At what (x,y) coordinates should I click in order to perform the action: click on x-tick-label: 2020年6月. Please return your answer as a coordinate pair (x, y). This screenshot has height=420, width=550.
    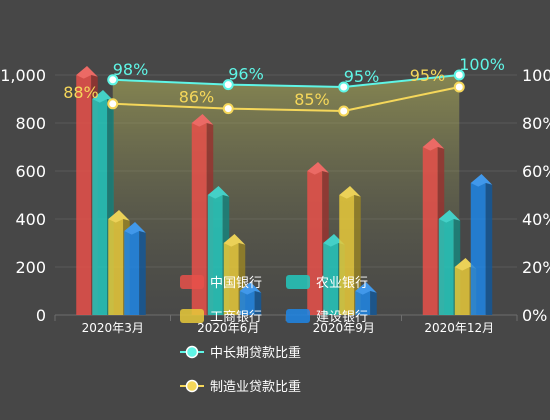
    Looking at the image, I should click on (228, 328).